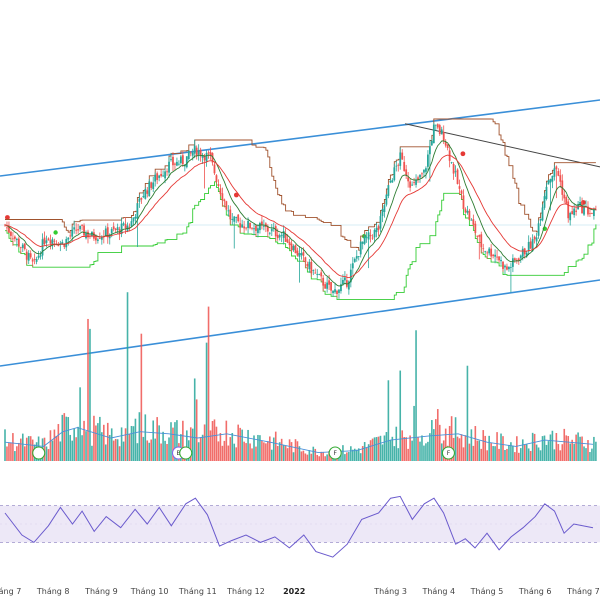 Image resolution: width=600 pixels, height=600 pixels. Describe the element at coordinates (197, 591) in the screenshot. I see `x-tick-label: Tháng 11` at that location.